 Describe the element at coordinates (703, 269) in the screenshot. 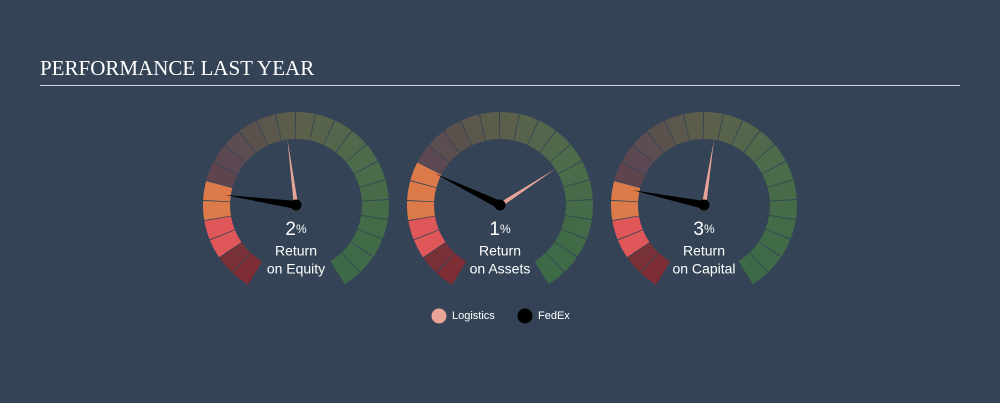

I see `gauge-label: on Capital` at that location.